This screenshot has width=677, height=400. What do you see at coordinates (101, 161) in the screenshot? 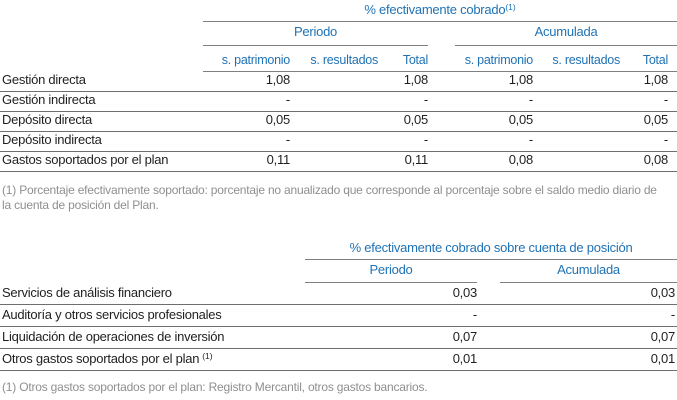
I see `row-label: Gastos soportados por el plan` at bounding box center [101, 161].